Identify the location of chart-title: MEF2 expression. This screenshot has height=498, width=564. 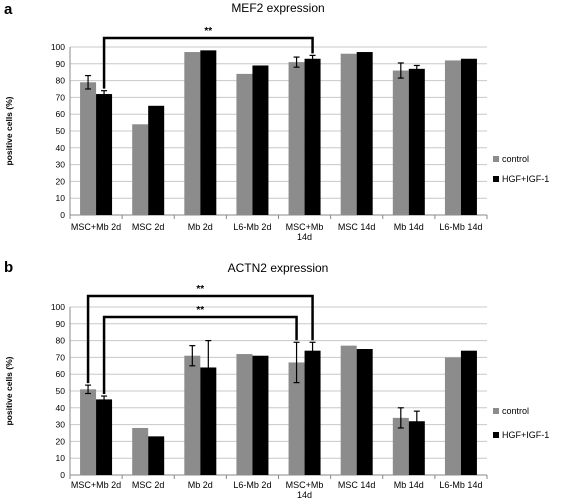
(277, 8).